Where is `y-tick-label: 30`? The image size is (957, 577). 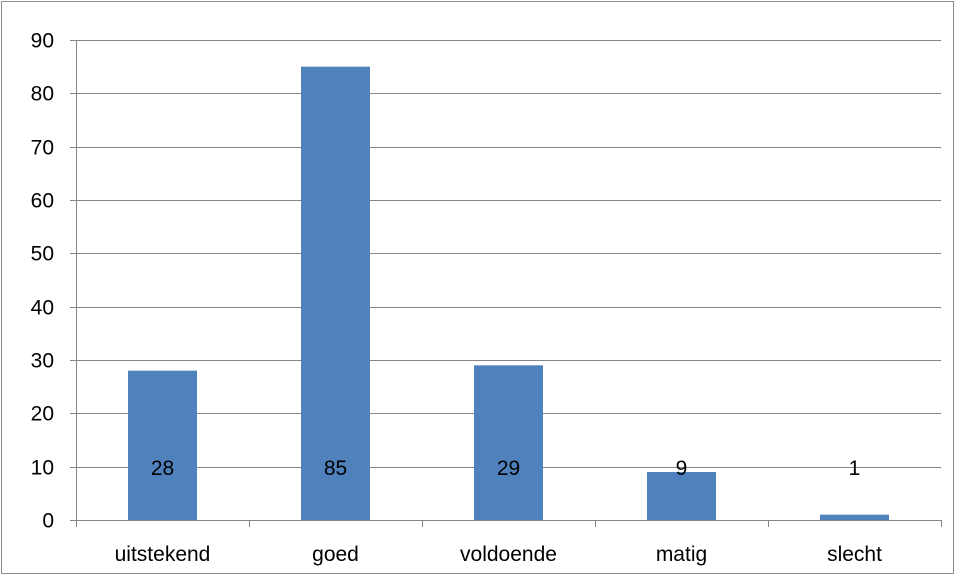
y-tick-label: 30 is located at coordinates (42, 361).